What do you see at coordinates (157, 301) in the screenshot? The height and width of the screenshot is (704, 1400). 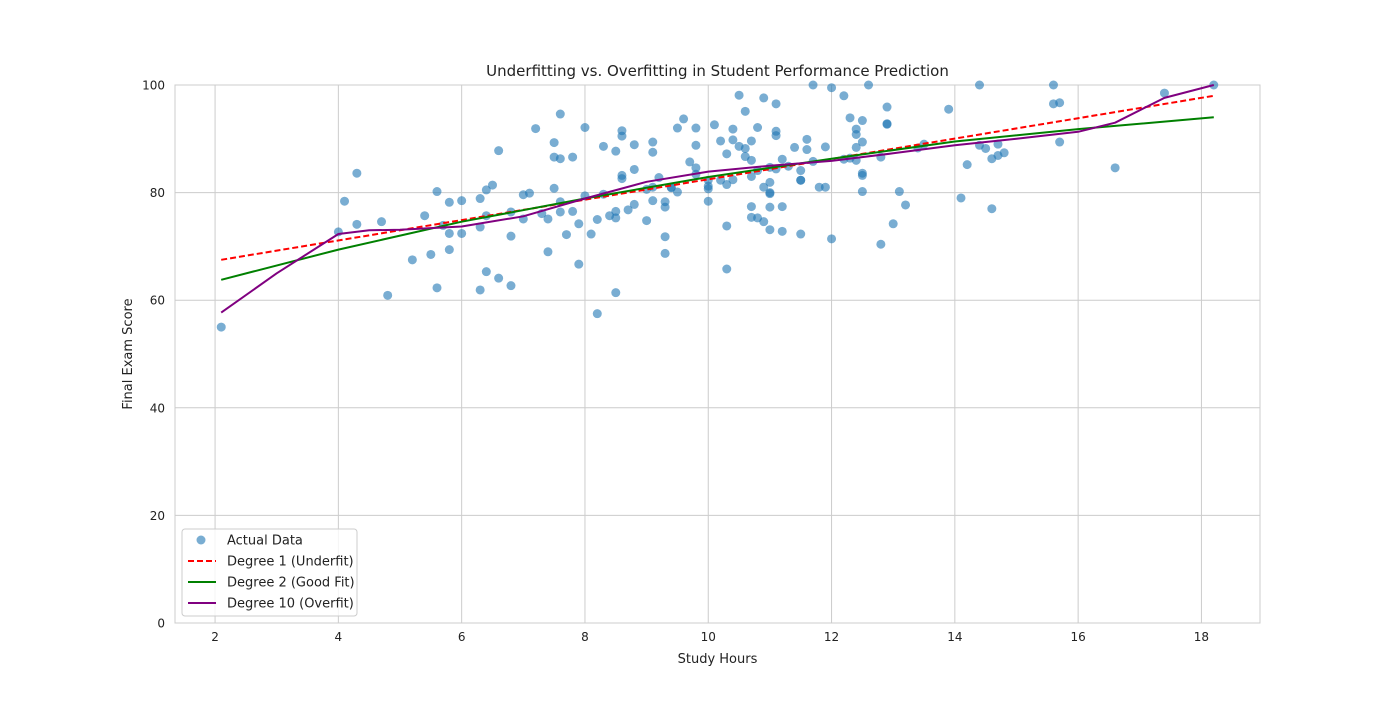 I see `y-tick-label: 60` at bounding box center [157, 301].